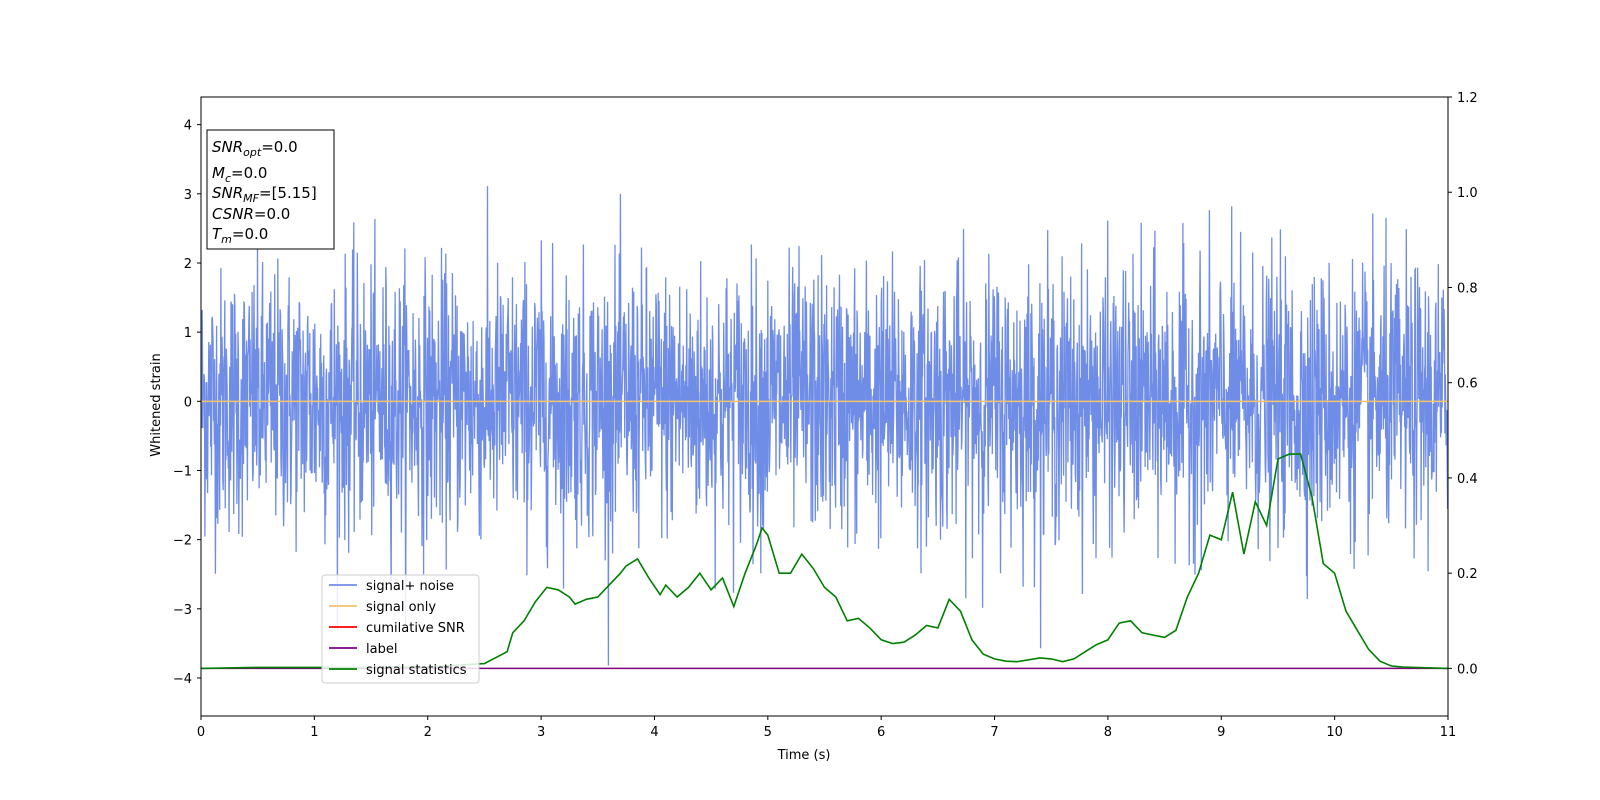  I want to click on annotation-line: SNRMF=[5.15], so click(264, 194).